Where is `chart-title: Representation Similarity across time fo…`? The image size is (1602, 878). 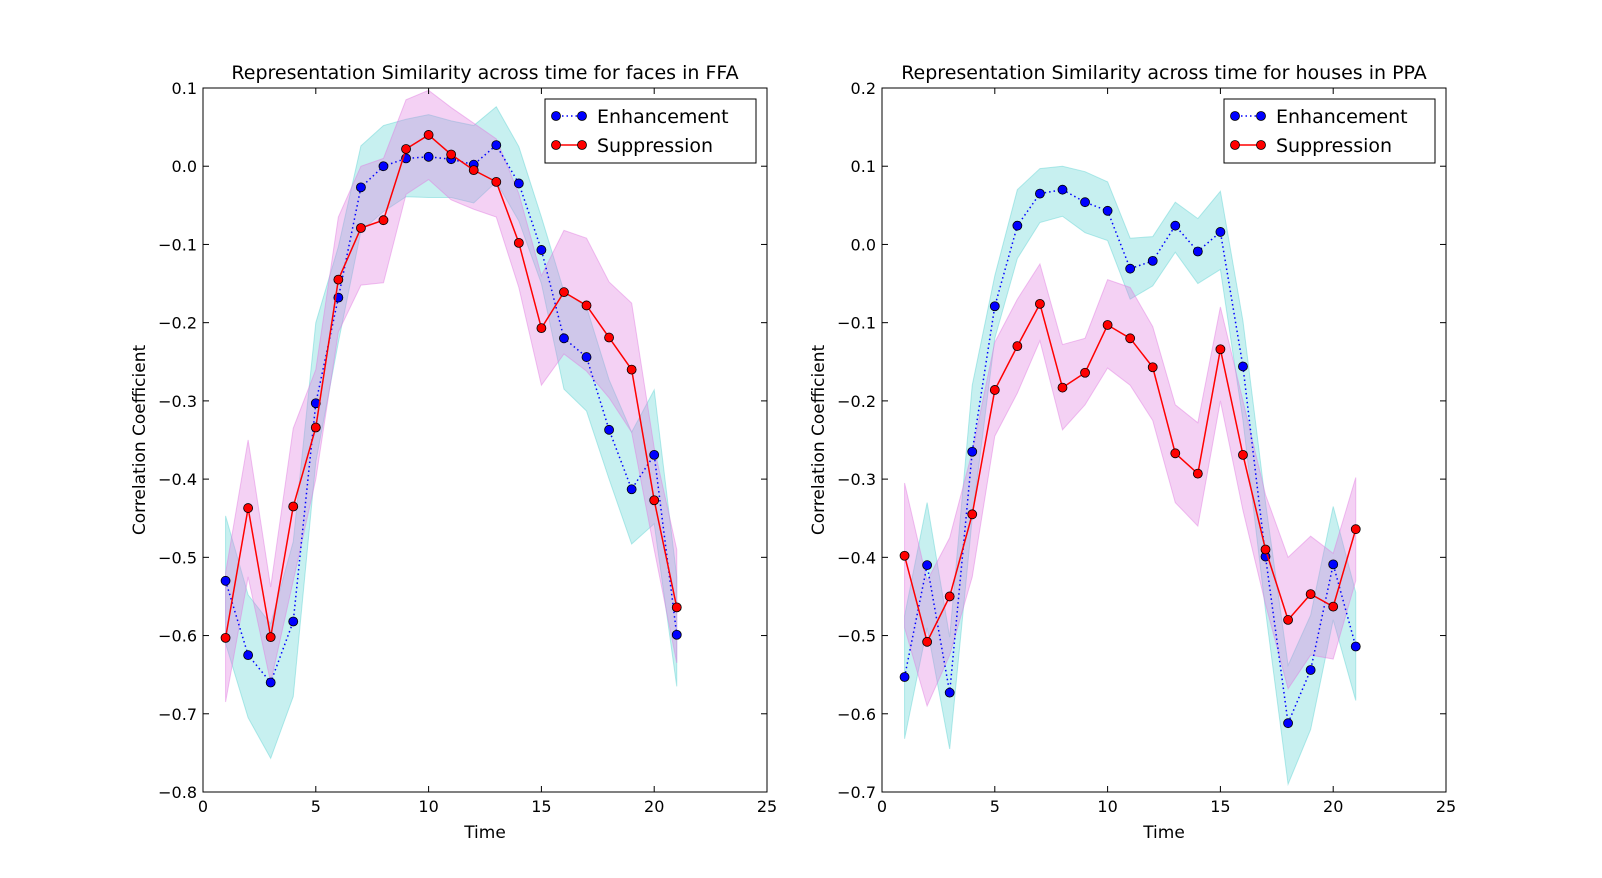
chart-title: Representation Similarity across time fo… is located at coordinates (1164, 73).